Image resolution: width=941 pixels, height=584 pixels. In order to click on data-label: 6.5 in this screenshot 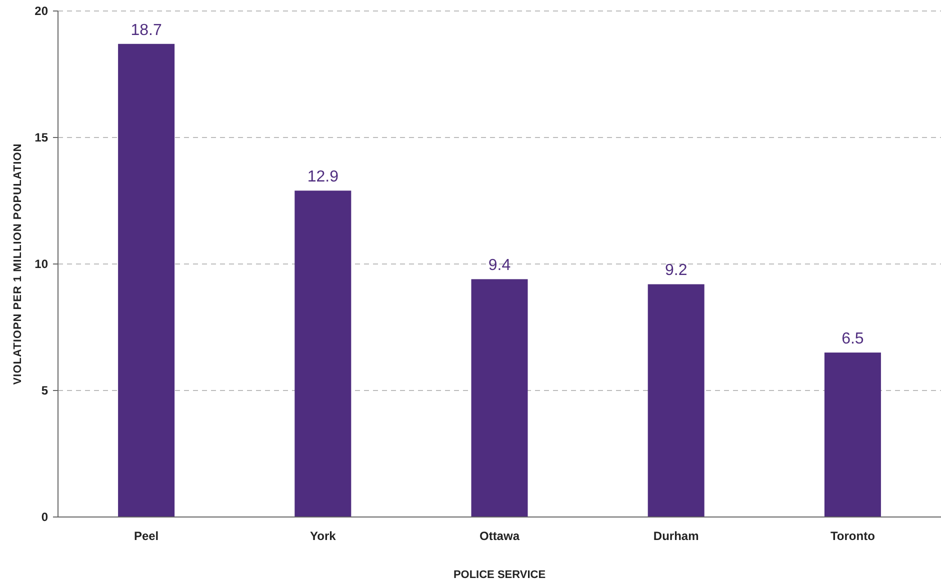, I will do `click(853, 339)`.